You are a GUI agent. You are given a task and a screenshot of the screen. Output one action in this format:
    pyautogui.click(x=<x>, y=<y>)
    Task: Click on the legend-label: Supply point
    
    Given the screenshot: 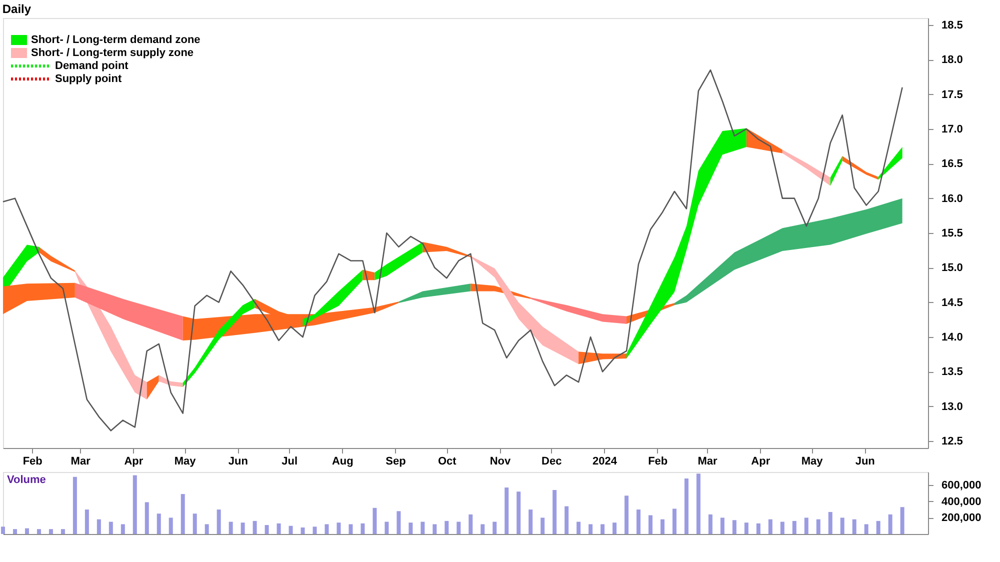 What is the action you would take?
    pyautogui.click(x=88, y=79)
    